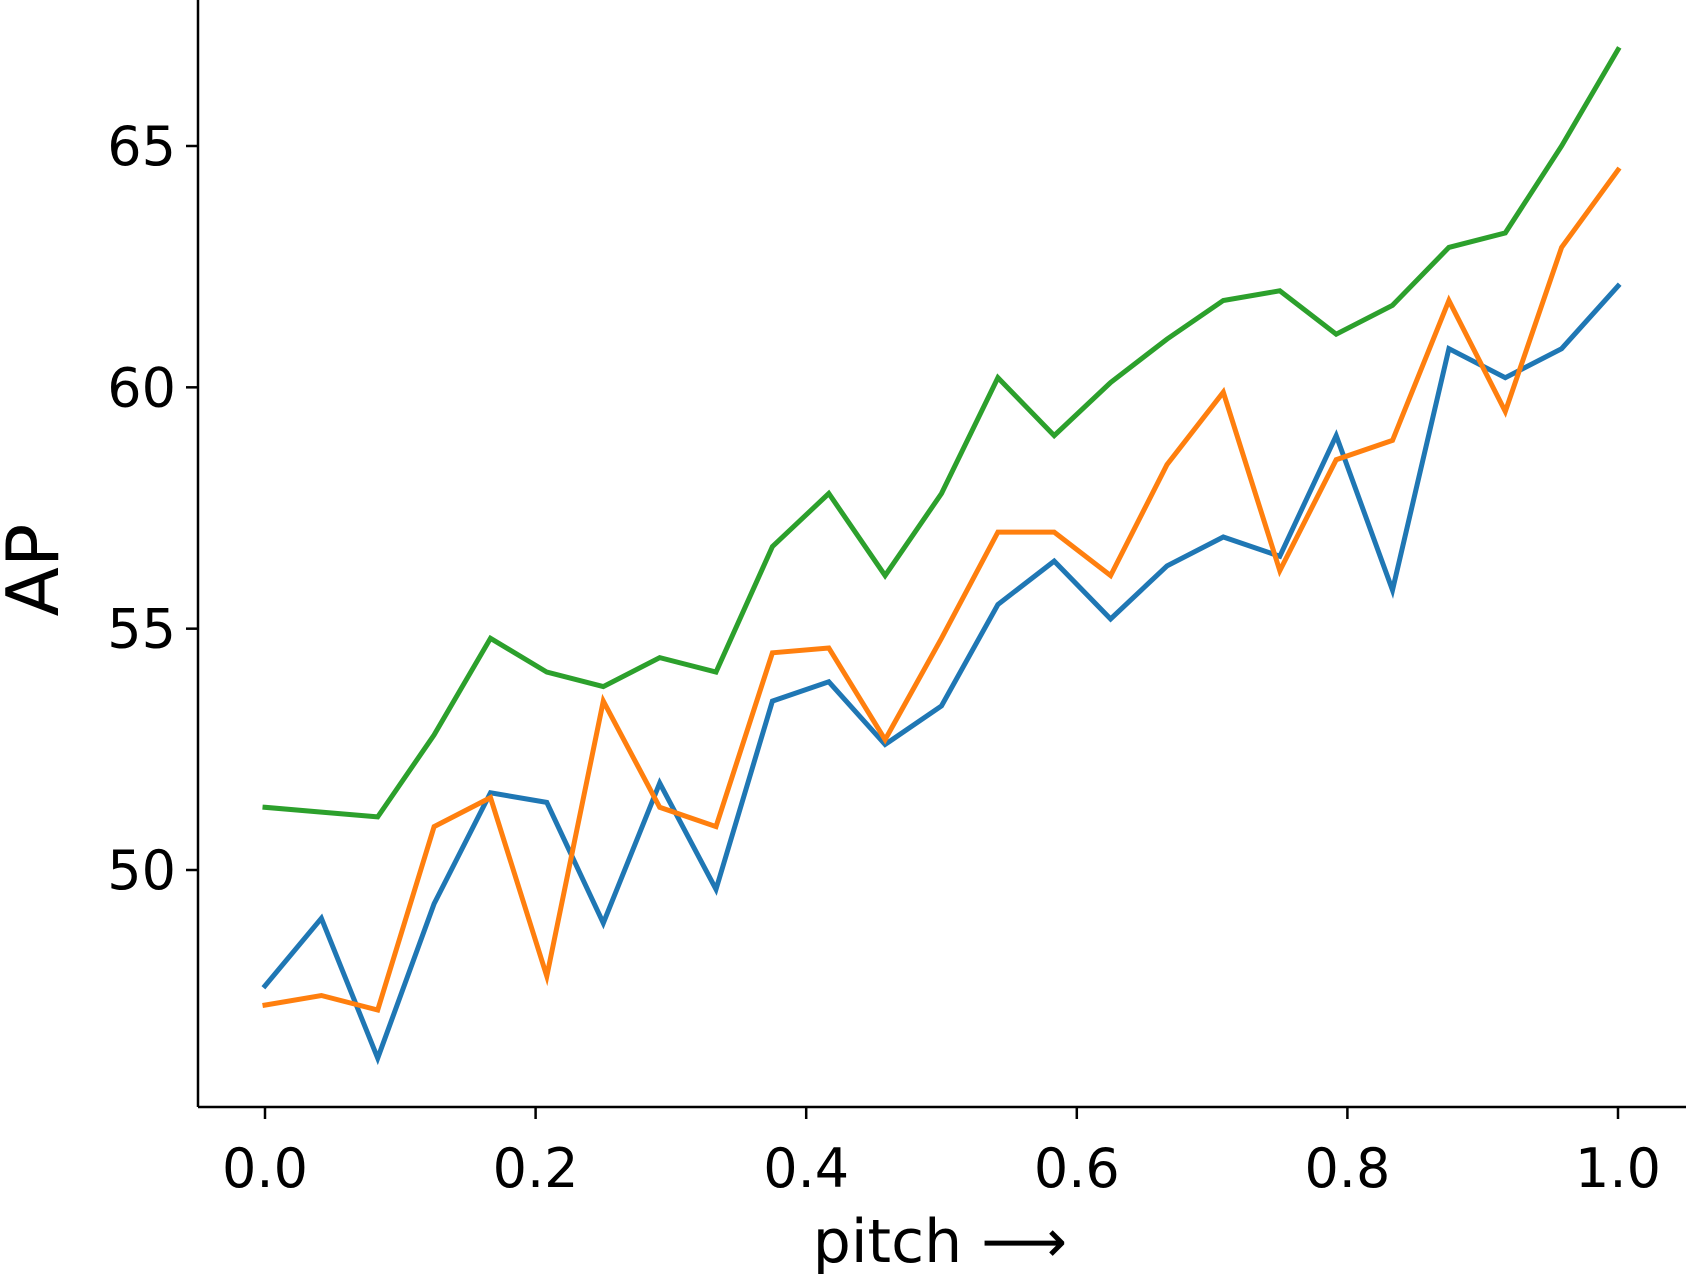 The height and width of the screenshot is (1274, 1686). What do you see at coordinates (141, 870) in the screenshot?
I see `y-tick-label: 50` at bounding box center [141, 870].